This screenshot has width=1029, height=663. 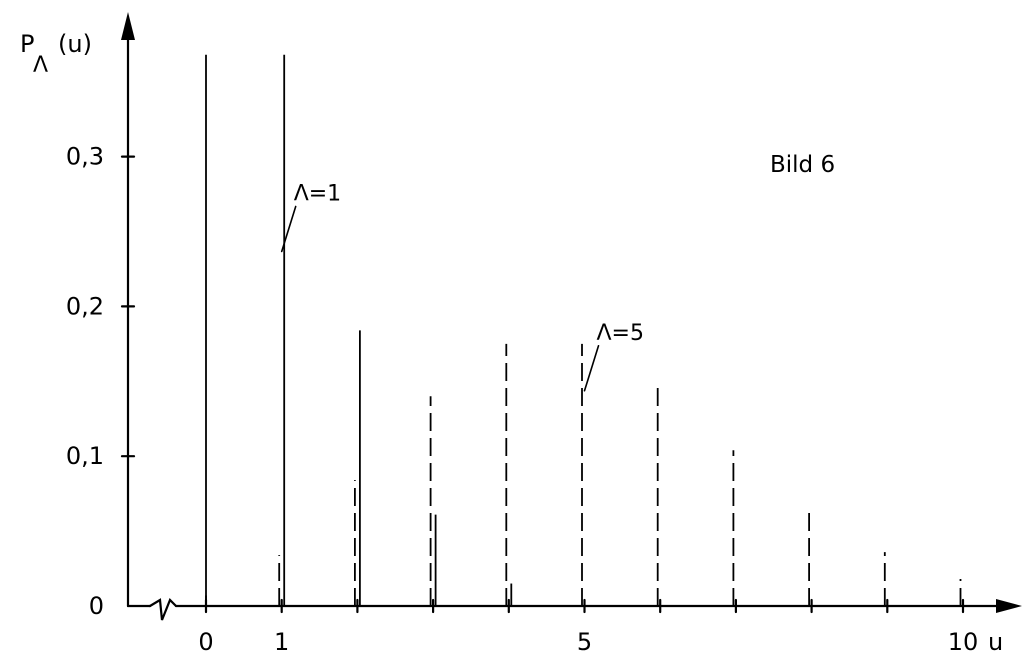 What do you see at coordinates (963, 642) in the screenshot?
I see `x-tick-label: 10` at bounding box center [963, 642].